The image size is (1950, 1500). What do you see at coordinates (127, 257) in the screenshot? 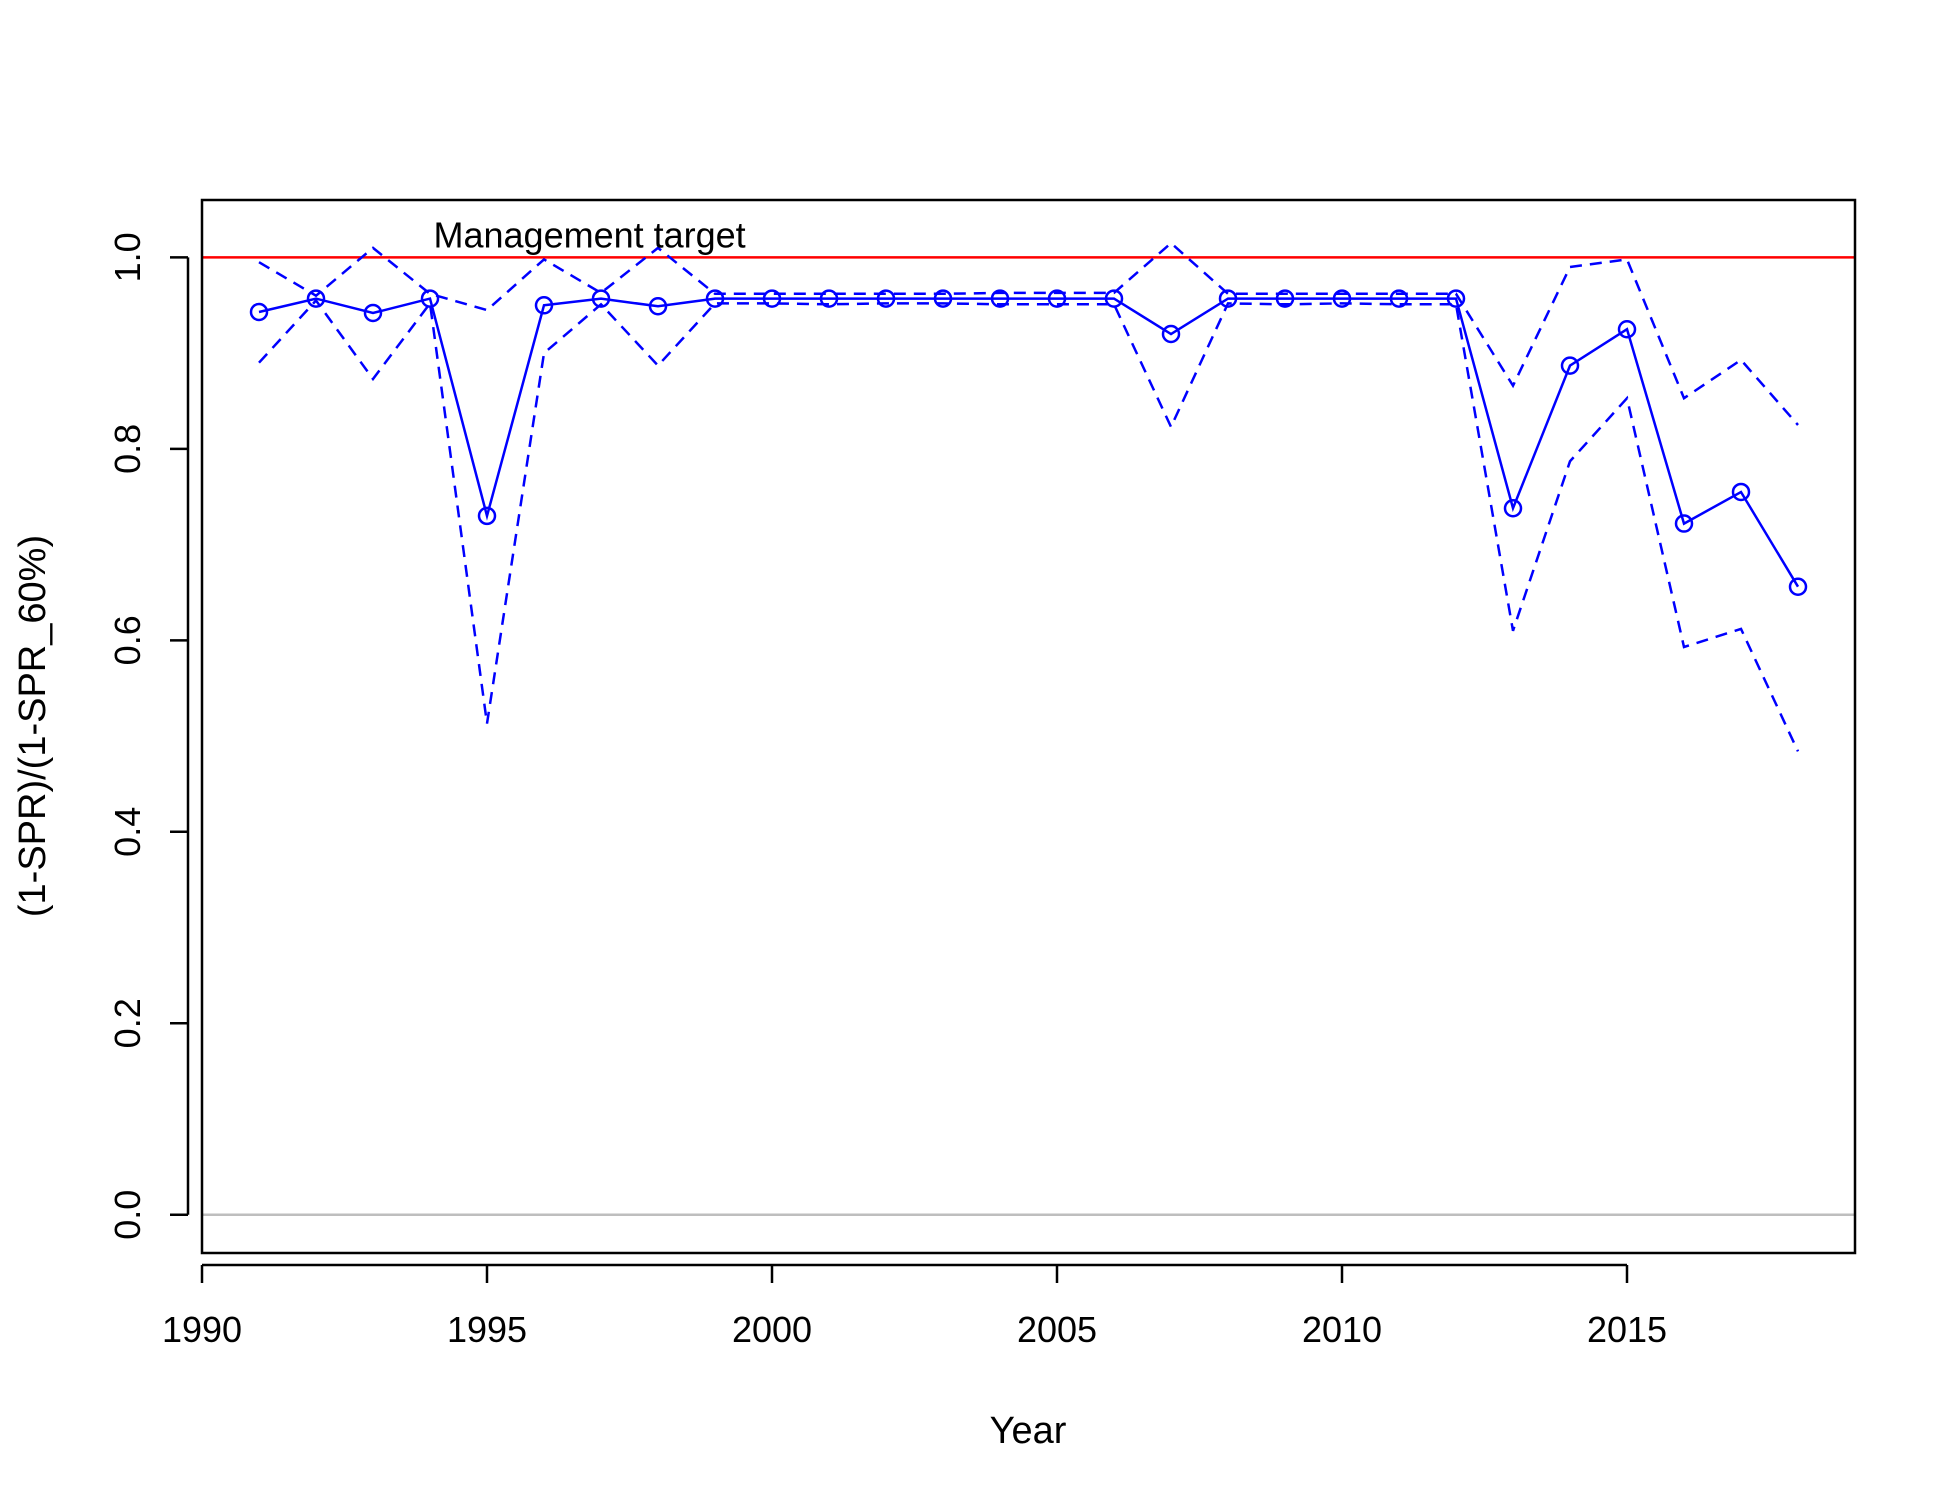
I see `y-tick-label: 1.0` at bounding box center [127, 257].